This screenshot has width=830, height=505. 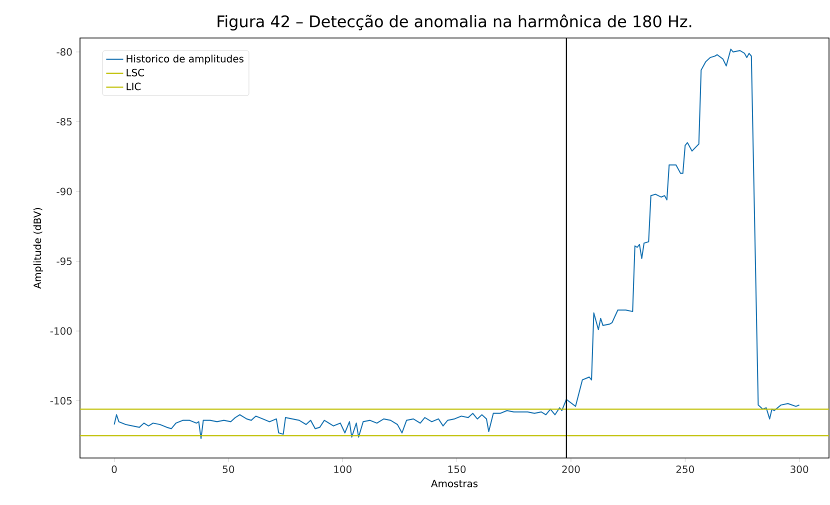 What do you see at coordinates (64, 52) in the screenshot?
I see `y-tick-label: -80` at bounding box center [64, 52].